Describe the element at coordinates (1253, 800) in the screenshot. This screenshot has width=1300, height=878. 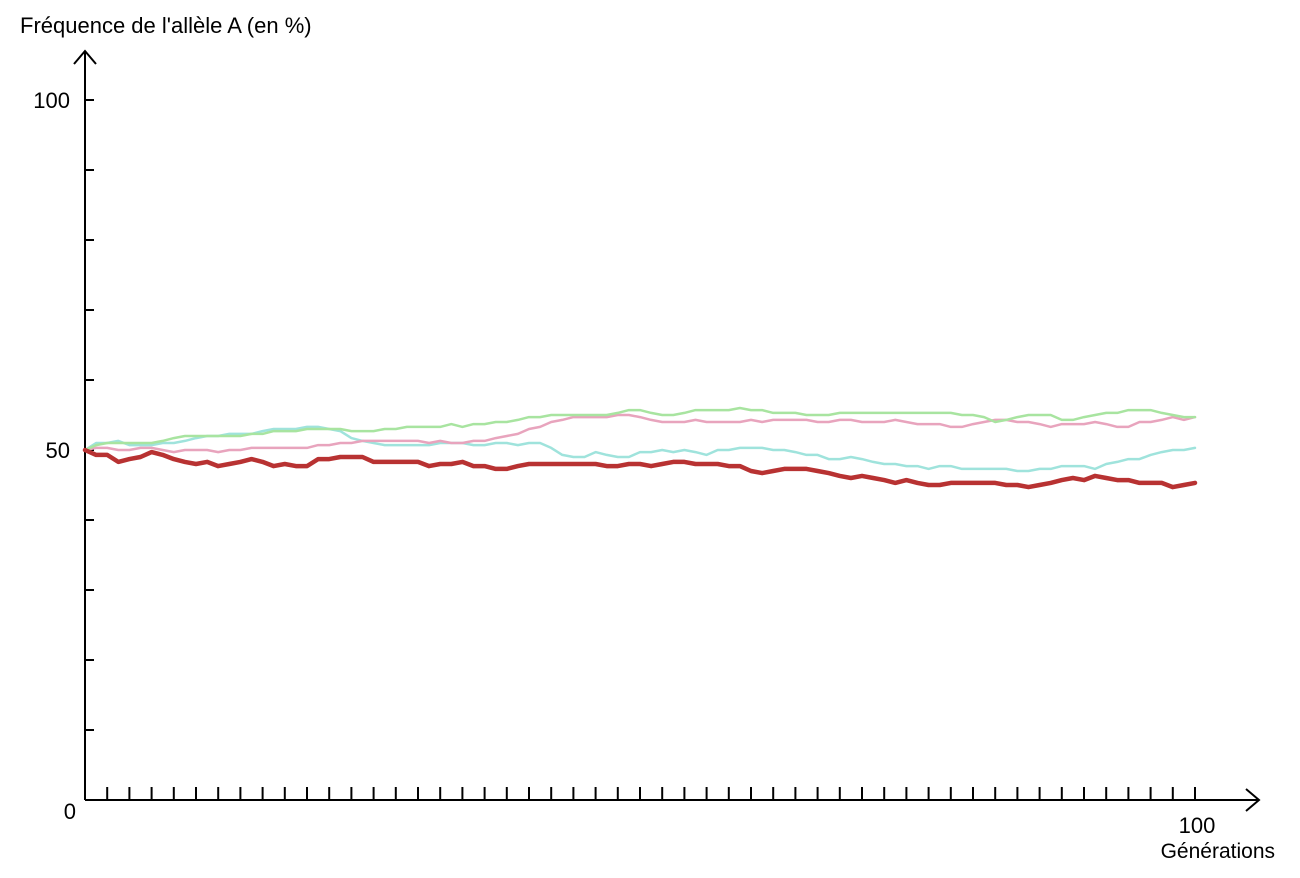
I see `x-axis-arrow` at that location.